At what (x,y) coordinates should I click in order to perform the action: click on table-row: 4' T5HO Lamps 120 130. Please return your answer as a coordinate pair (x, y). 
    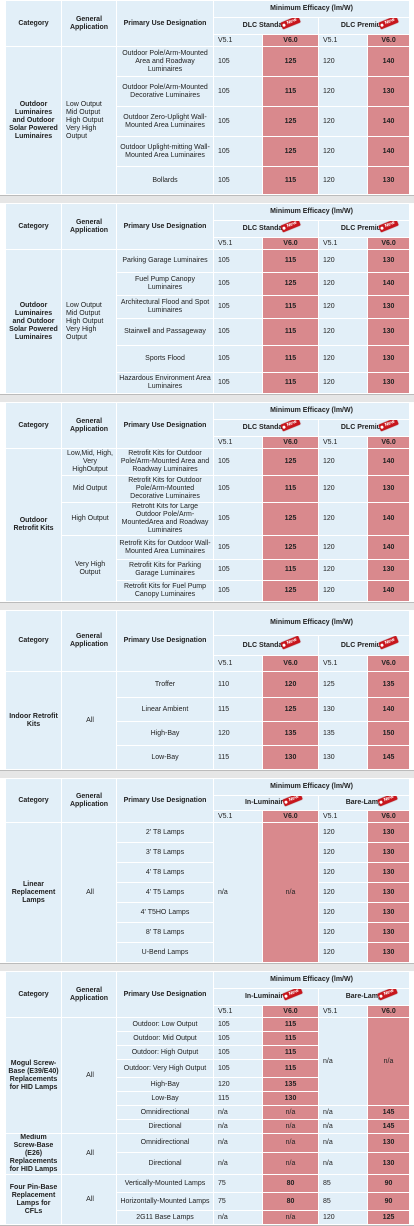
    Looking at the image, I should click on (208, 912).